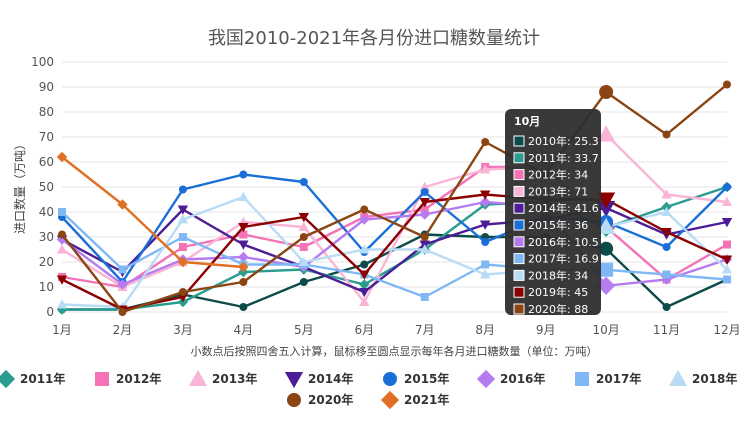 Image resolution: width=748 pixels, height=429 pixels. I want to click on legend-item: 2012年, so click(128, 378).